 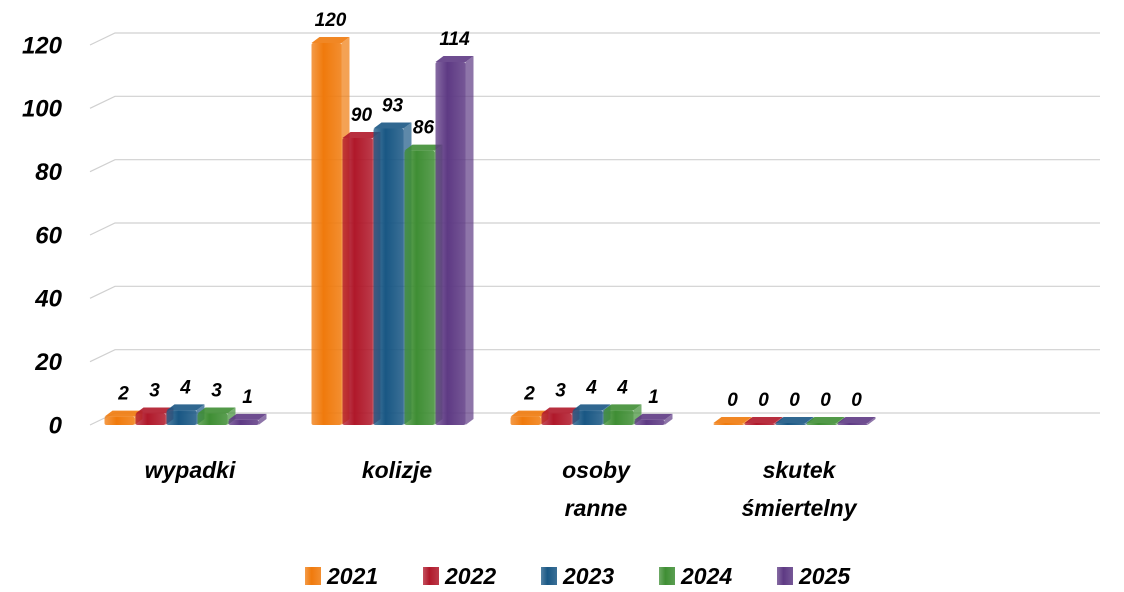 I want to click on legend-label: 2021, so click(x=352, y=576).